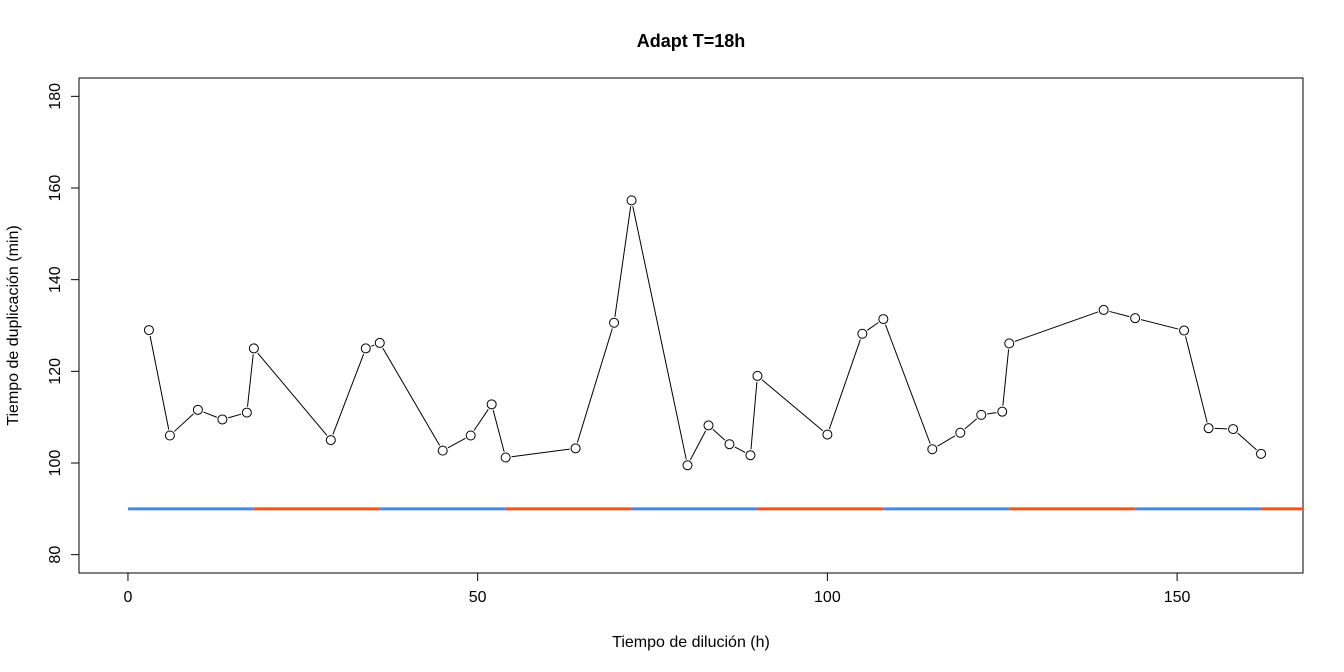  Describe the element at coordinates (55, 463) in the screenshot. I see `y-tick-label: 100` at that location.